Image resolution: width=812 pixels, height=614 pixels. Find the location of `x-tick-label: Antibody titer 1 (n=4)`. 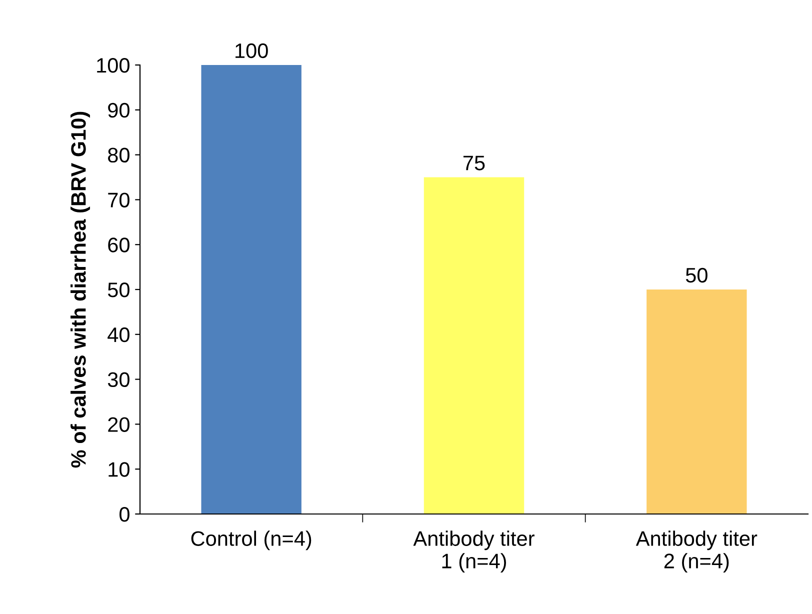

x-tick-label: Antibody titer 1 (n=4) is located at coordinates (473, 551).